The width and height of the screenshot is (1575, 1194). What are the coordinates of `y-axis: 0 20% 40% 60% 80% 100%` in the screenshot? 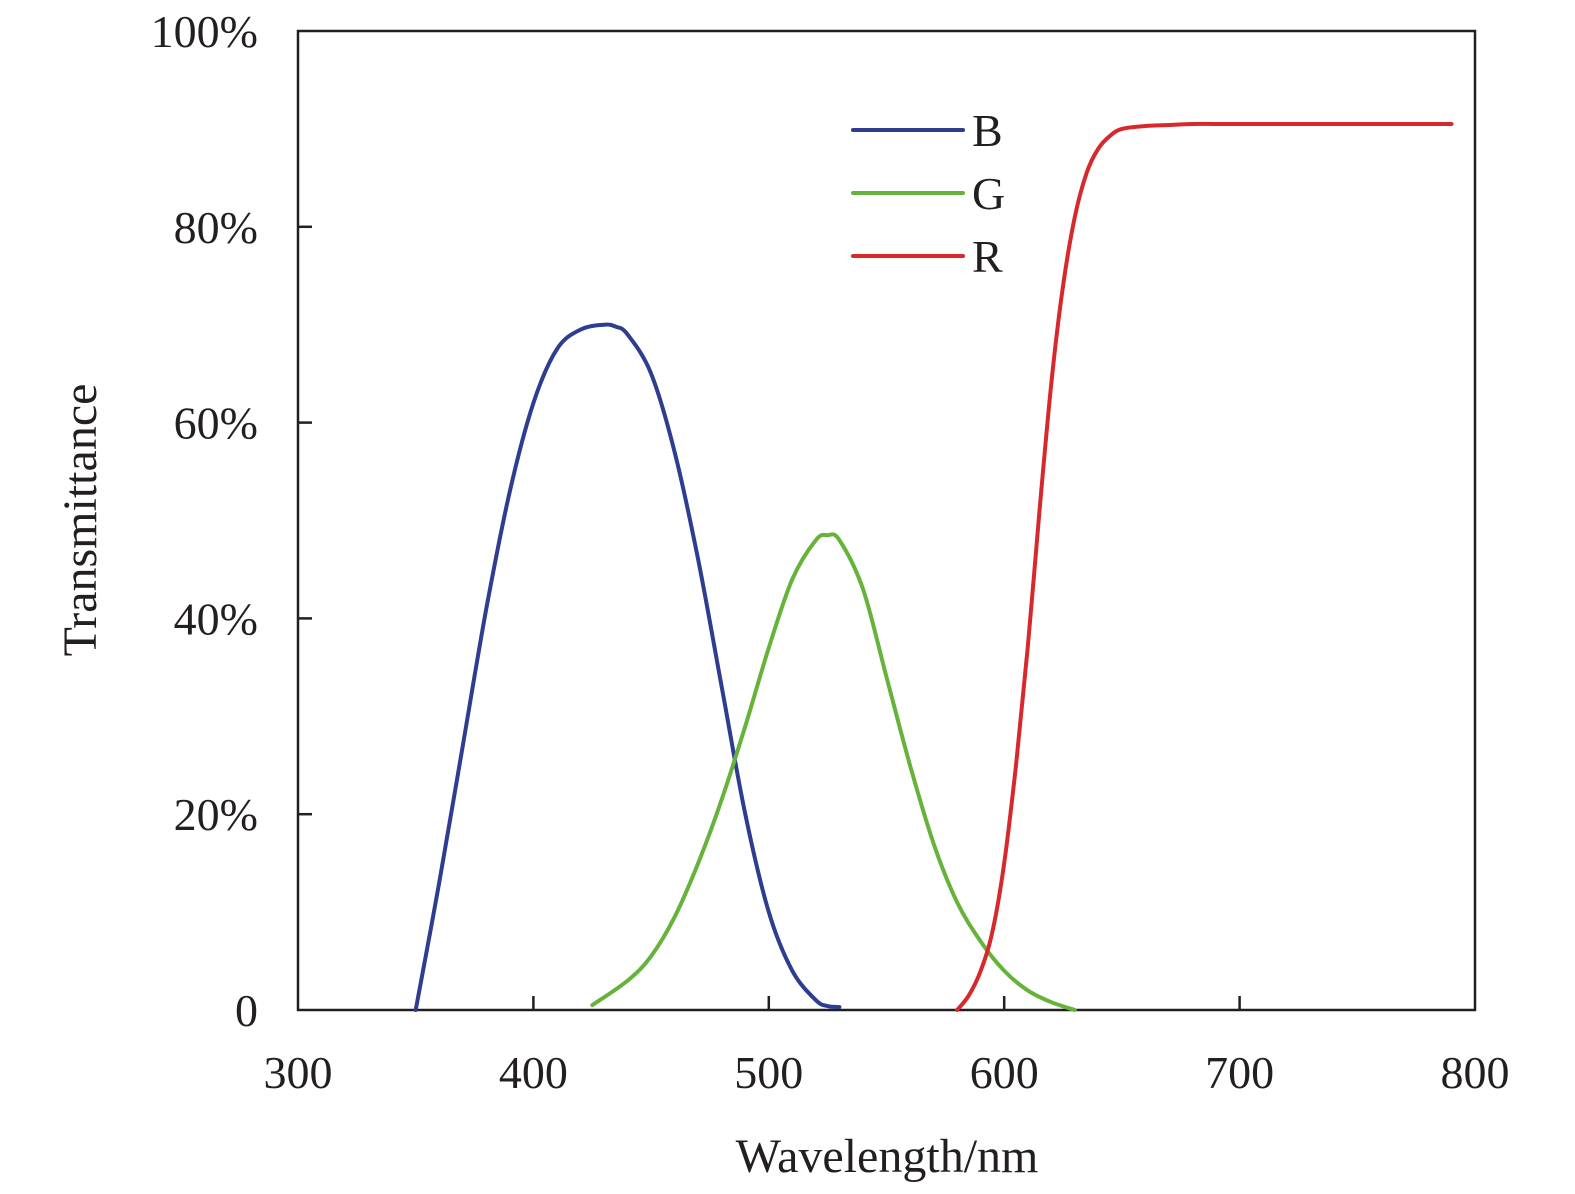 It's located at (231, 521).